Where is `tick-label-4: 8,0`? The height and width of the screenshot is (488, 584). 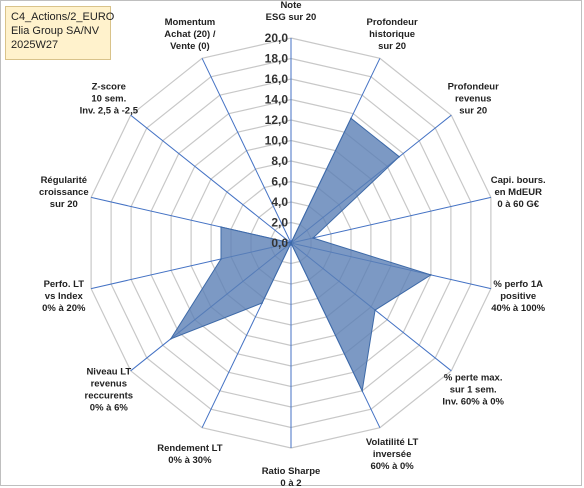 tick-label-4: 8,0 is located at coordinates (279, 161).